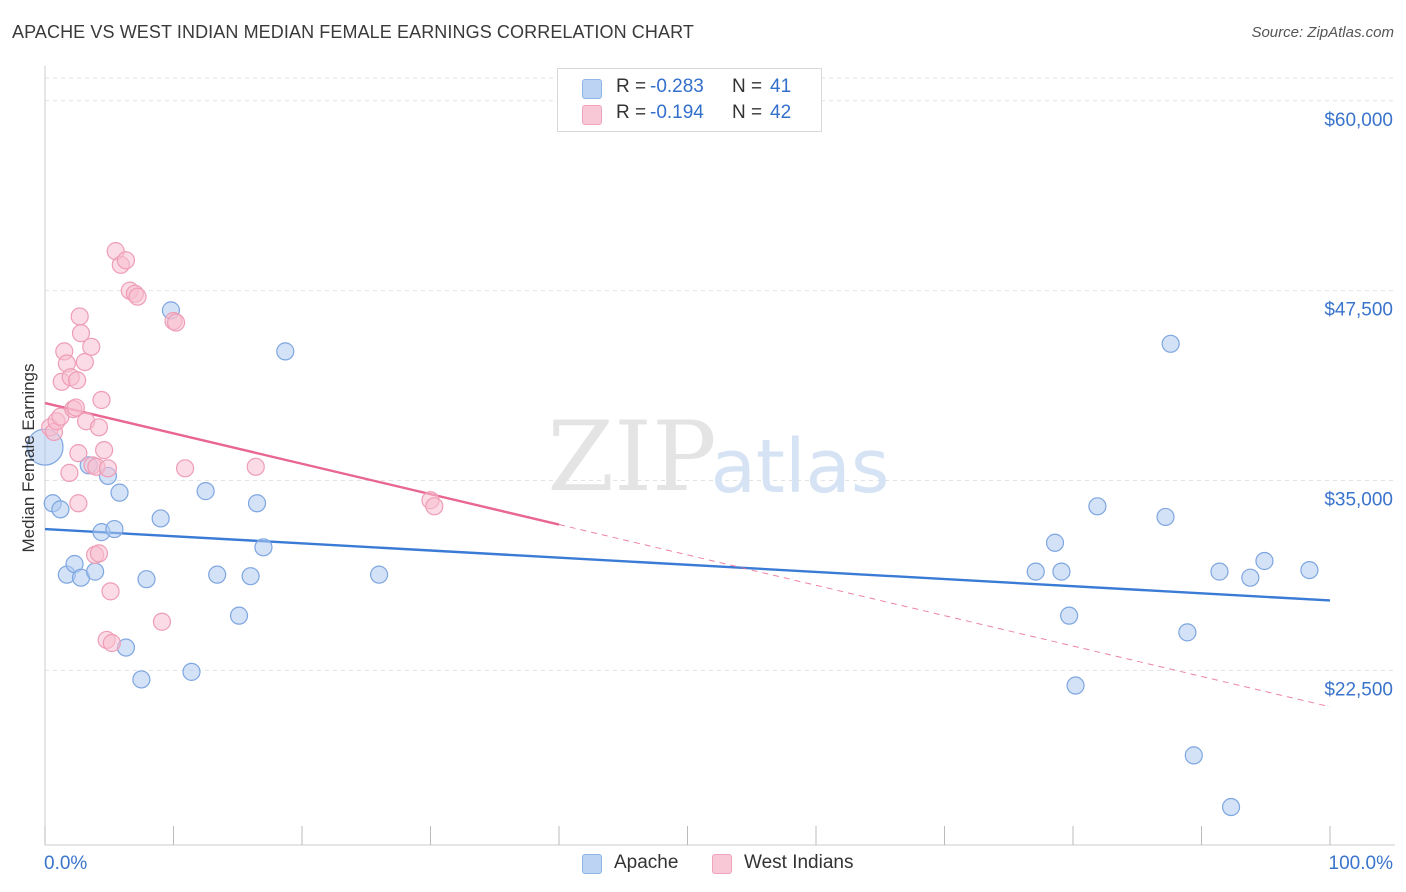 This screenshot has height=892, width=1406. What do you see at coordinates (677, 112) in the screenshot?
I see `legend-r-value: -0.194` at bounding box center [677, 112].